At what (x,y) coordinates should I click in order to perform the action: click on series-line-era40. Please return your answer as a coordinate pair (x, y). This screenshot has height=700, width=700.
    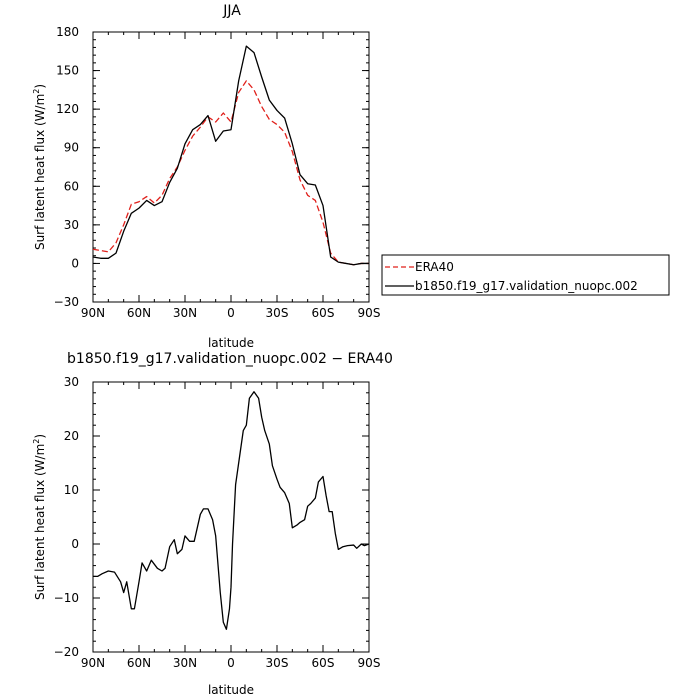
    Looking at the image, I should click on (230, 173).